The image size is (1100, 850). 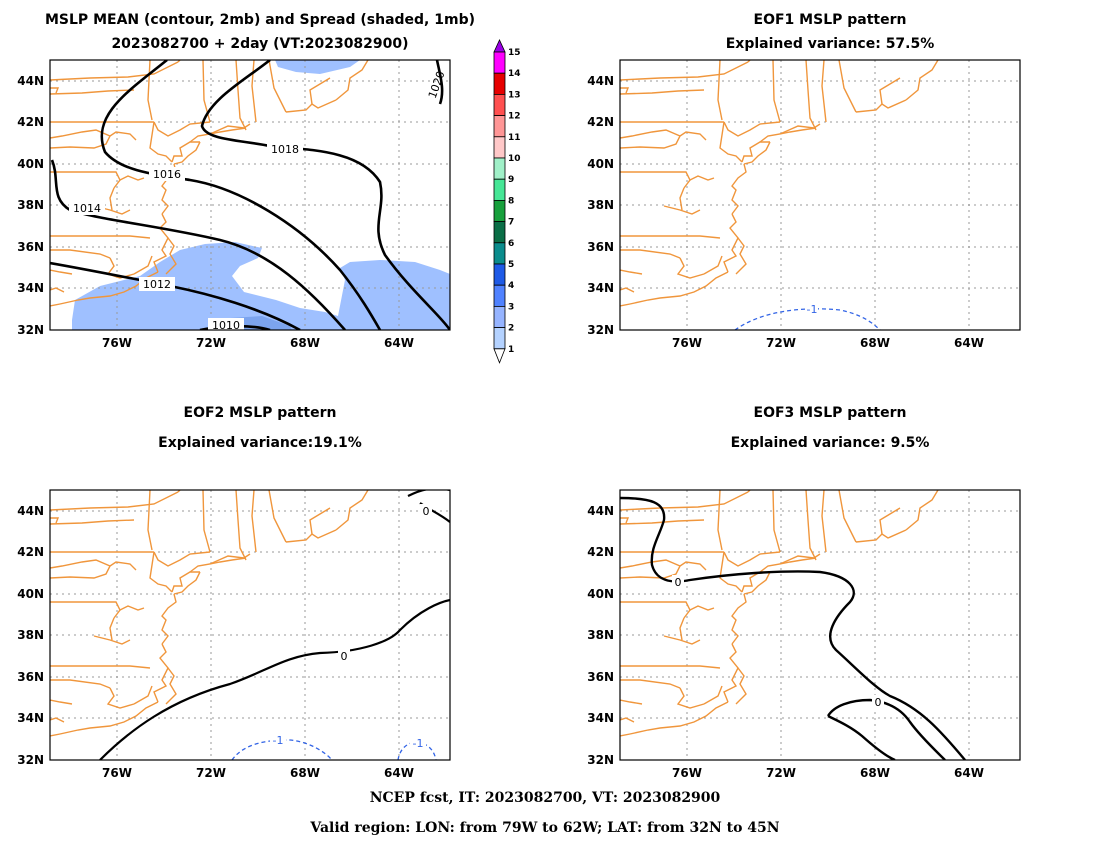 What do you see at coordinates (514, 74) in the screenshot?
I see `colorbar-label: 14` at bounding box center [514, 74].